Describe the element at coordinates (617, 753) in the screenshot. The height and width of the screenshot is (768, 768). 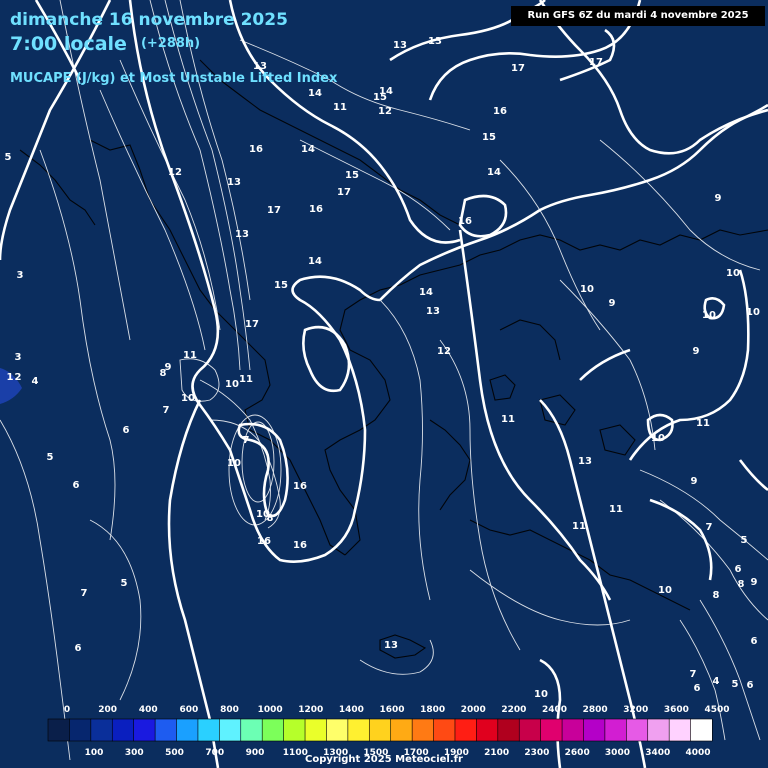
I see `colorbar-bottom-tick: 3000` at that location.